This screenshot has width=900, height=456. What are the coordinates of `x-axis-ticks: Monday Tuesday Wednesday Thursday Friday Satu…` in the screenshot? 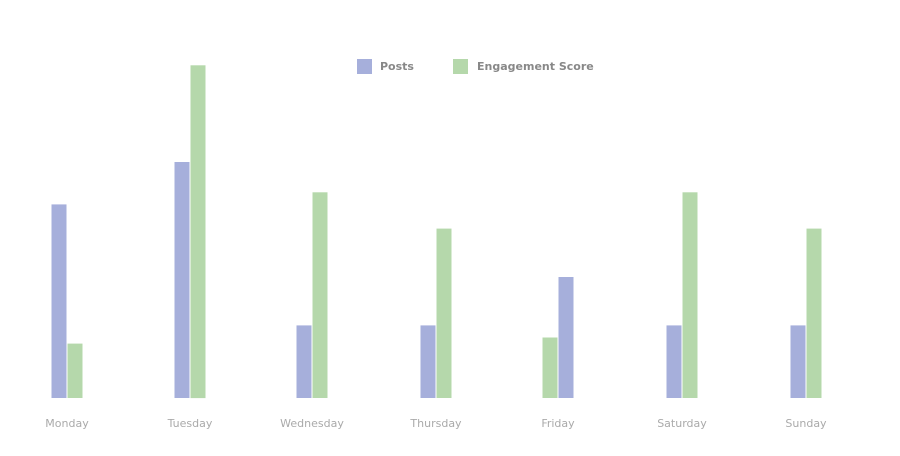 It's located at (436, 423).